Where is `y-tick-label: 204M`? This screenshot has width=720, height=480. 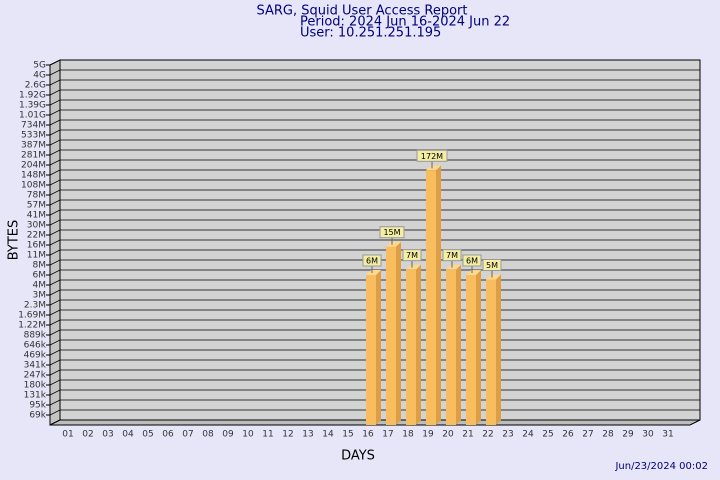
y-tick-label: 204M is located at coordinates (33, 166).